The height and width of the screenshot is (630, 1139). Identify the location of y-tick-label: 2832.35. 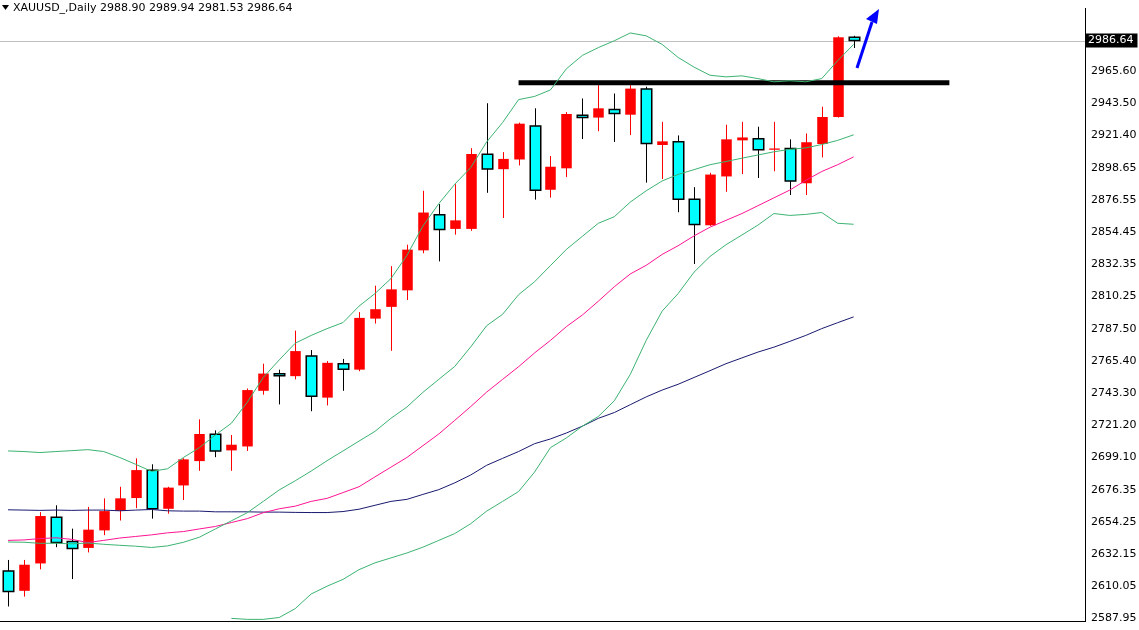
(1114, 264).